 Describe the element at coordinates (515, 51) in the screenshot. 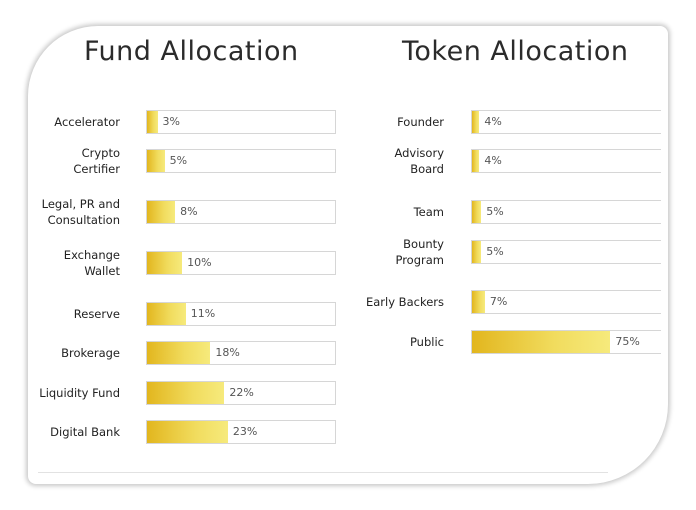

I see `token-allocation-title: Token Allocation` at that location.